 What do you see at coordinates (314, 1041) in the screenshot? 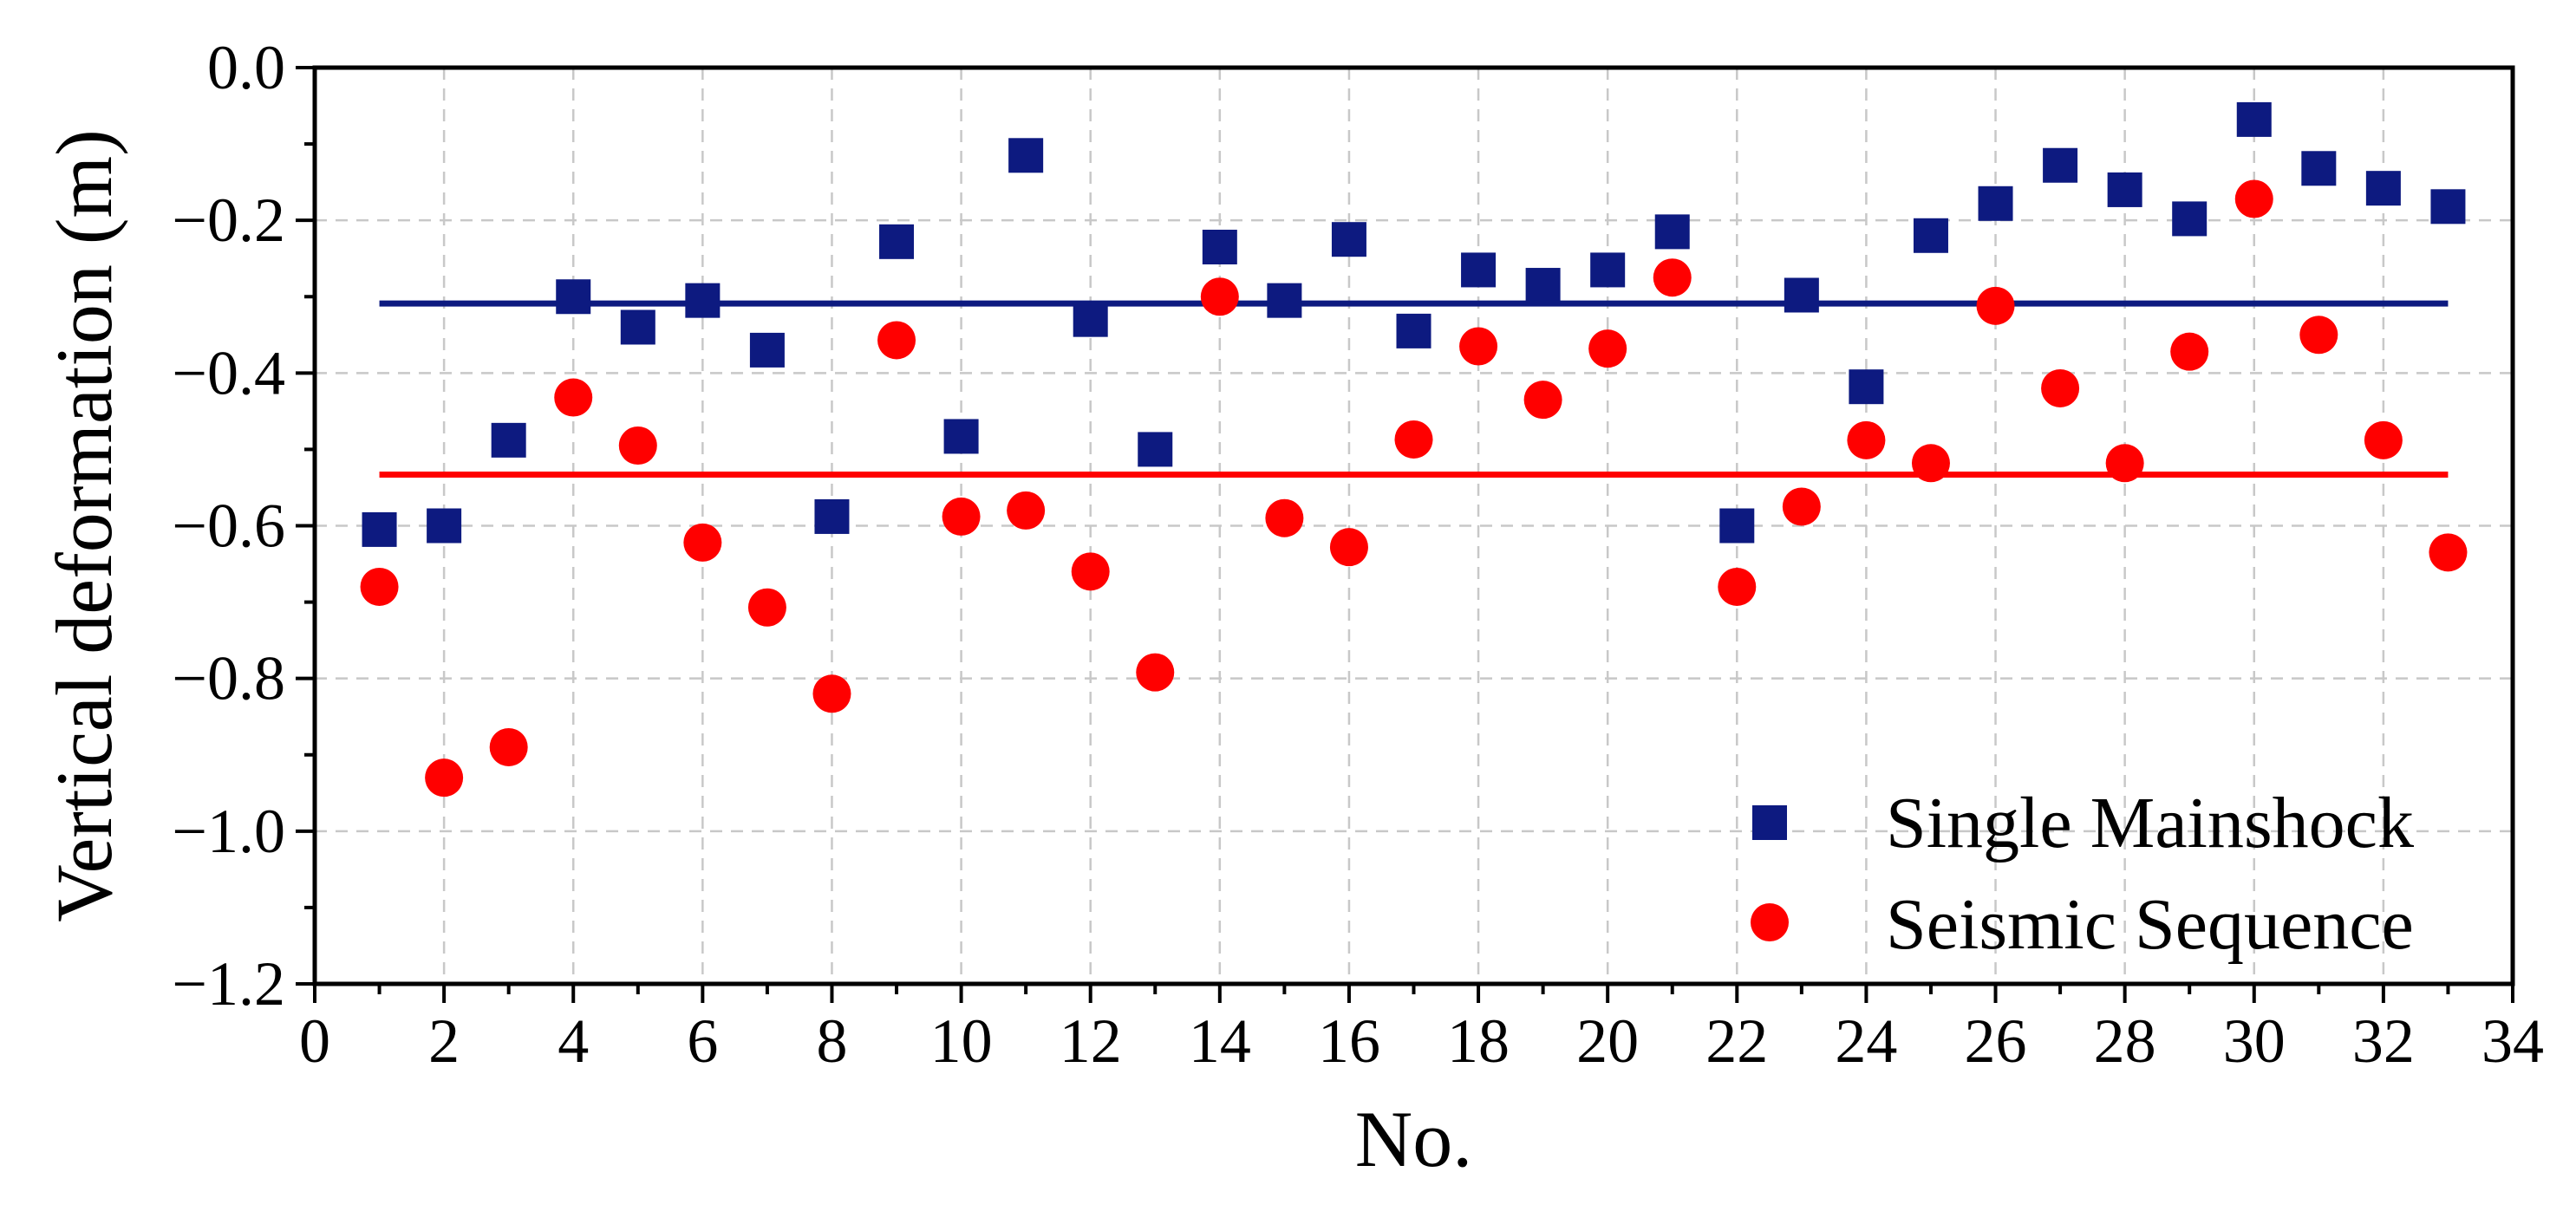
I see `x-tick-label: 0` at bounding box center [314, 1041].